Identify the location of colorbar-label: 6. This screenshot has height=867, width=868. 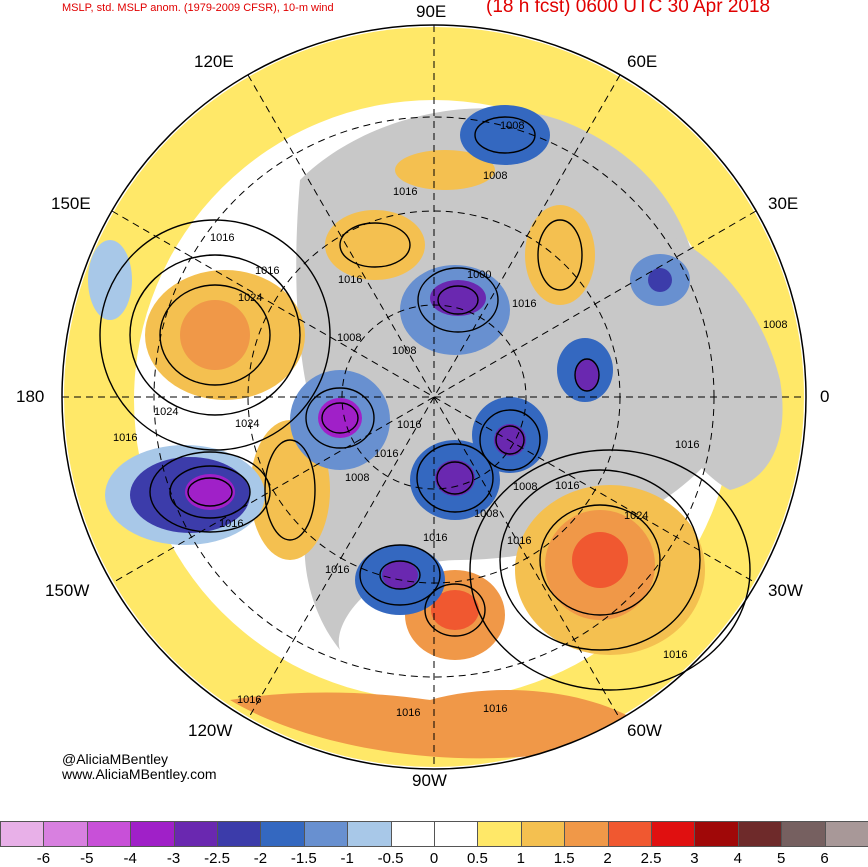
(824, 858).